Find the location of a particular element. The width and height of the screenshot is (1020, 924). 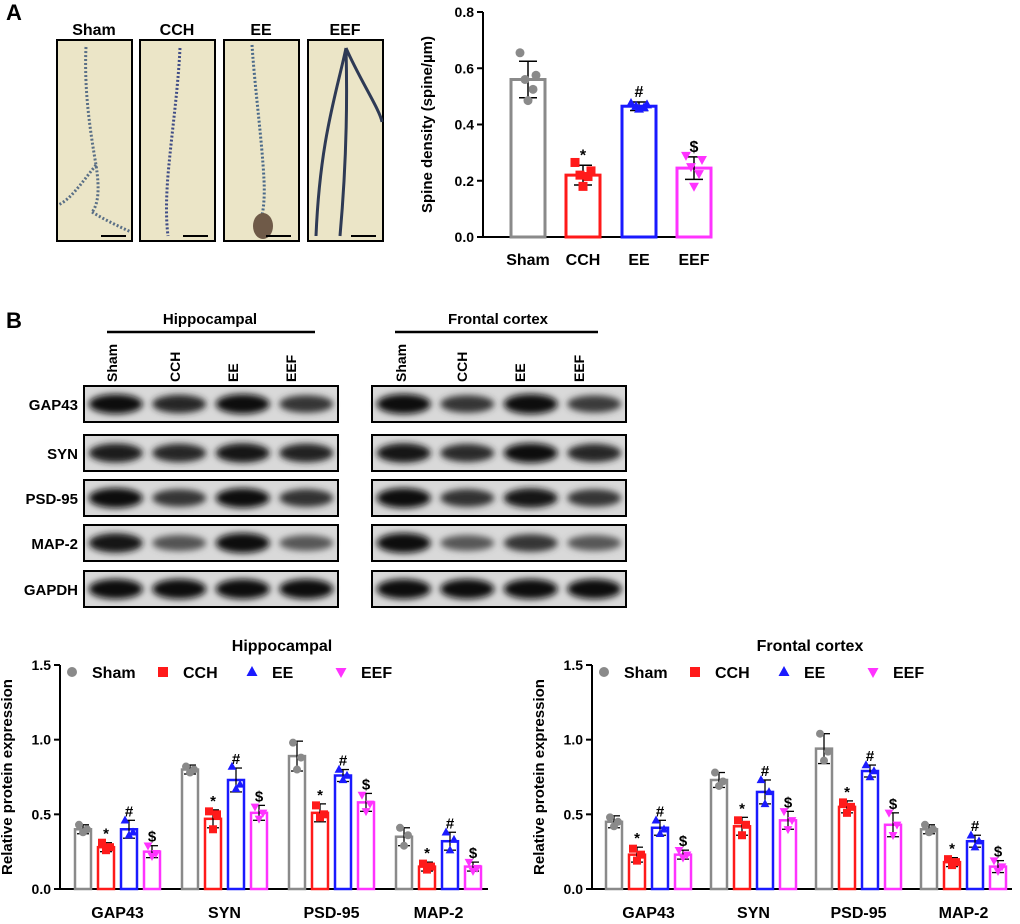

data-point-psd-95-ee is located at coordinates (339, 768).